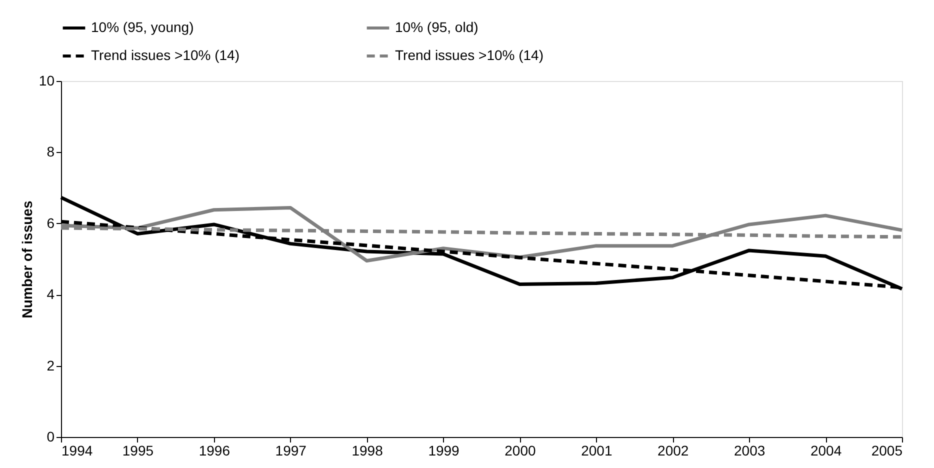  I want to click on x-tick-label: 2005, so click(887, 450).